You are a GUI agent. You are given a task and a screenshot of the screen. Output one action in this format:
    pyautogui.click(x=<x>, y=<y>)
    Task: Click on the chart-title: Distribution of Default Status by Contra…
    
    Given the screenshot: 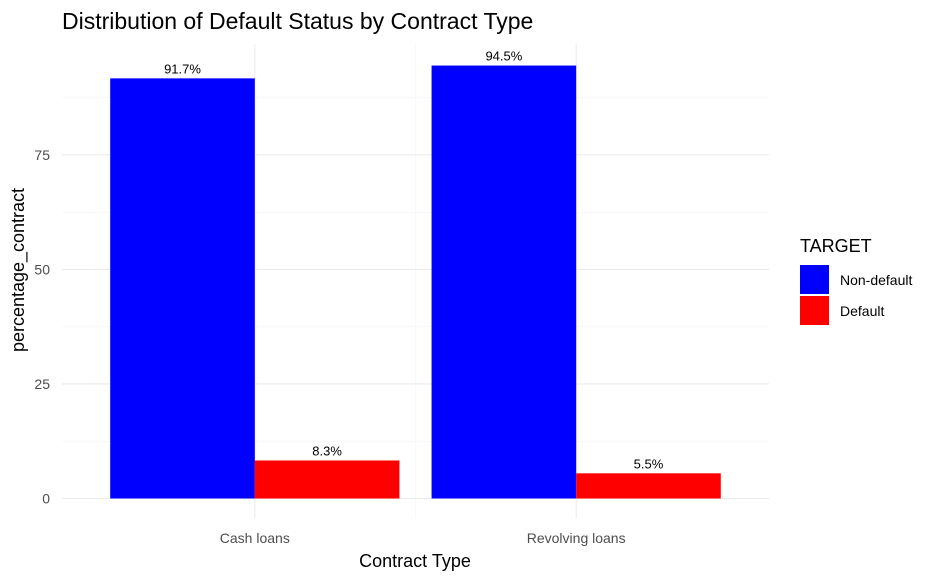 What is the action you would take?
    pyautogui.click(x=297, y=21)
    